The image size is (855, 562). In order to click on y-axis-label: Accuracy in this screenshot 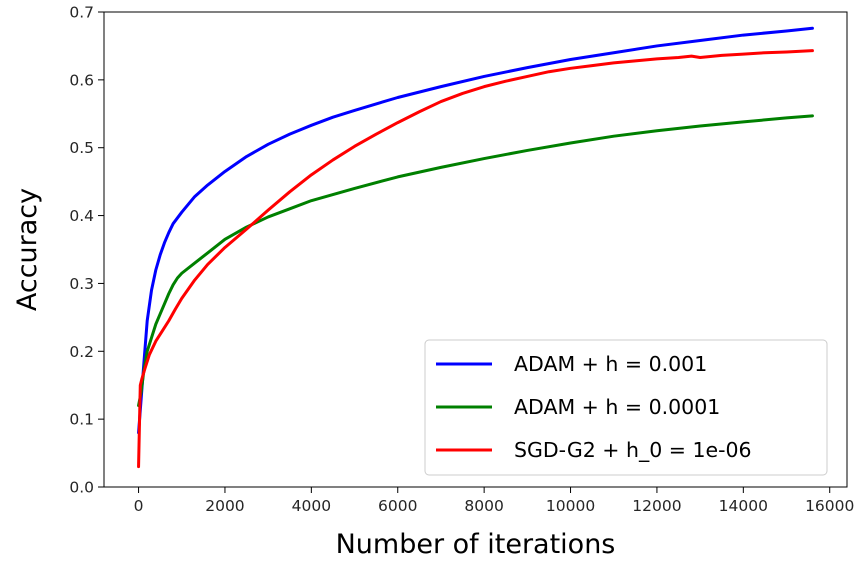, I will do `click(27, 249)`.